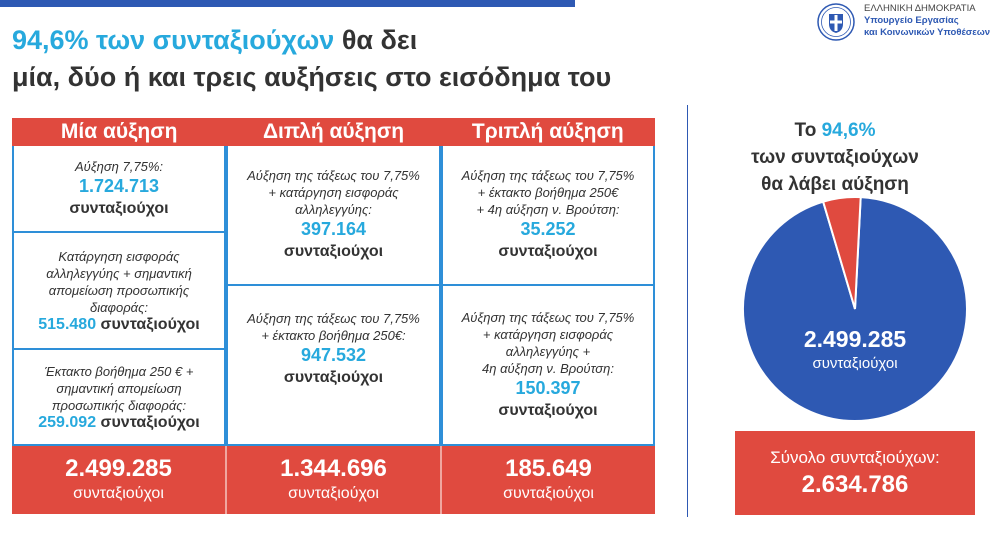  I want to click on summary-label: Σύνολο συνταξιούχων:, so click(855, 457).